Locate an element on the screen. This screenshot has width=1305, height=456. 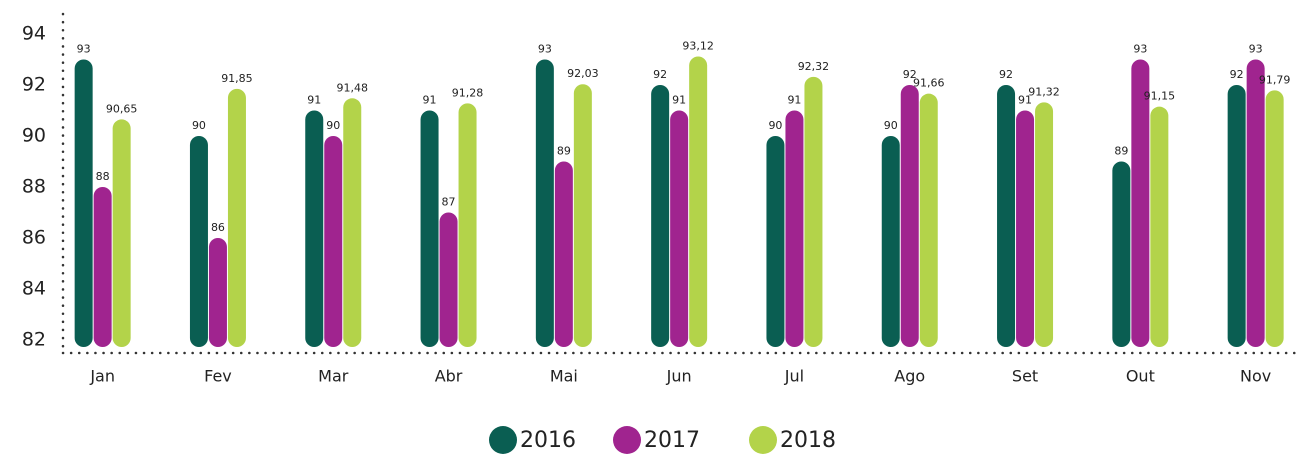
value-label: 92,32 is located at coordinates (814, 66).